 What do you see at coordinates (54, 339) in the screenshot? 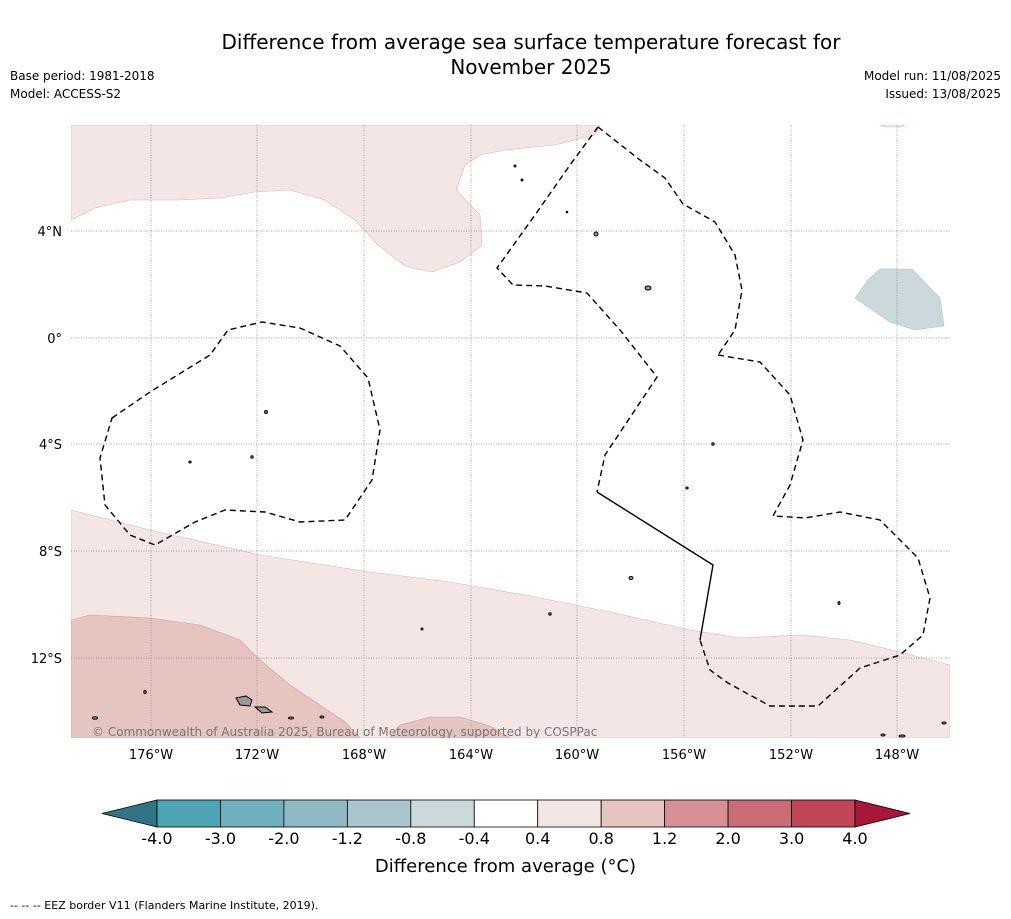
I see `lat-label-0: 0°` at bounding box center [54, 339].